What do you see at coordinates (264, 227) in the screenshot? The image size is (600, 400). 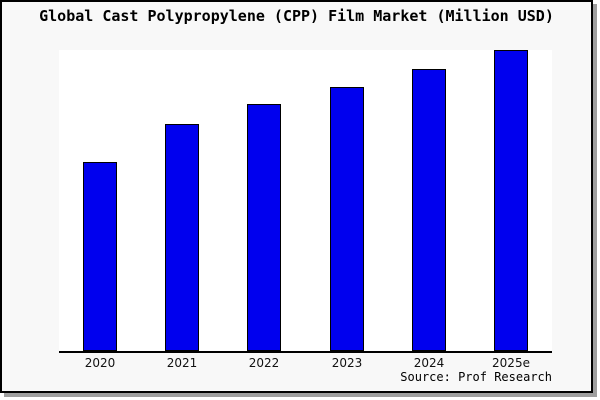 I see `bar-2022` at bounding box center [264, 227].